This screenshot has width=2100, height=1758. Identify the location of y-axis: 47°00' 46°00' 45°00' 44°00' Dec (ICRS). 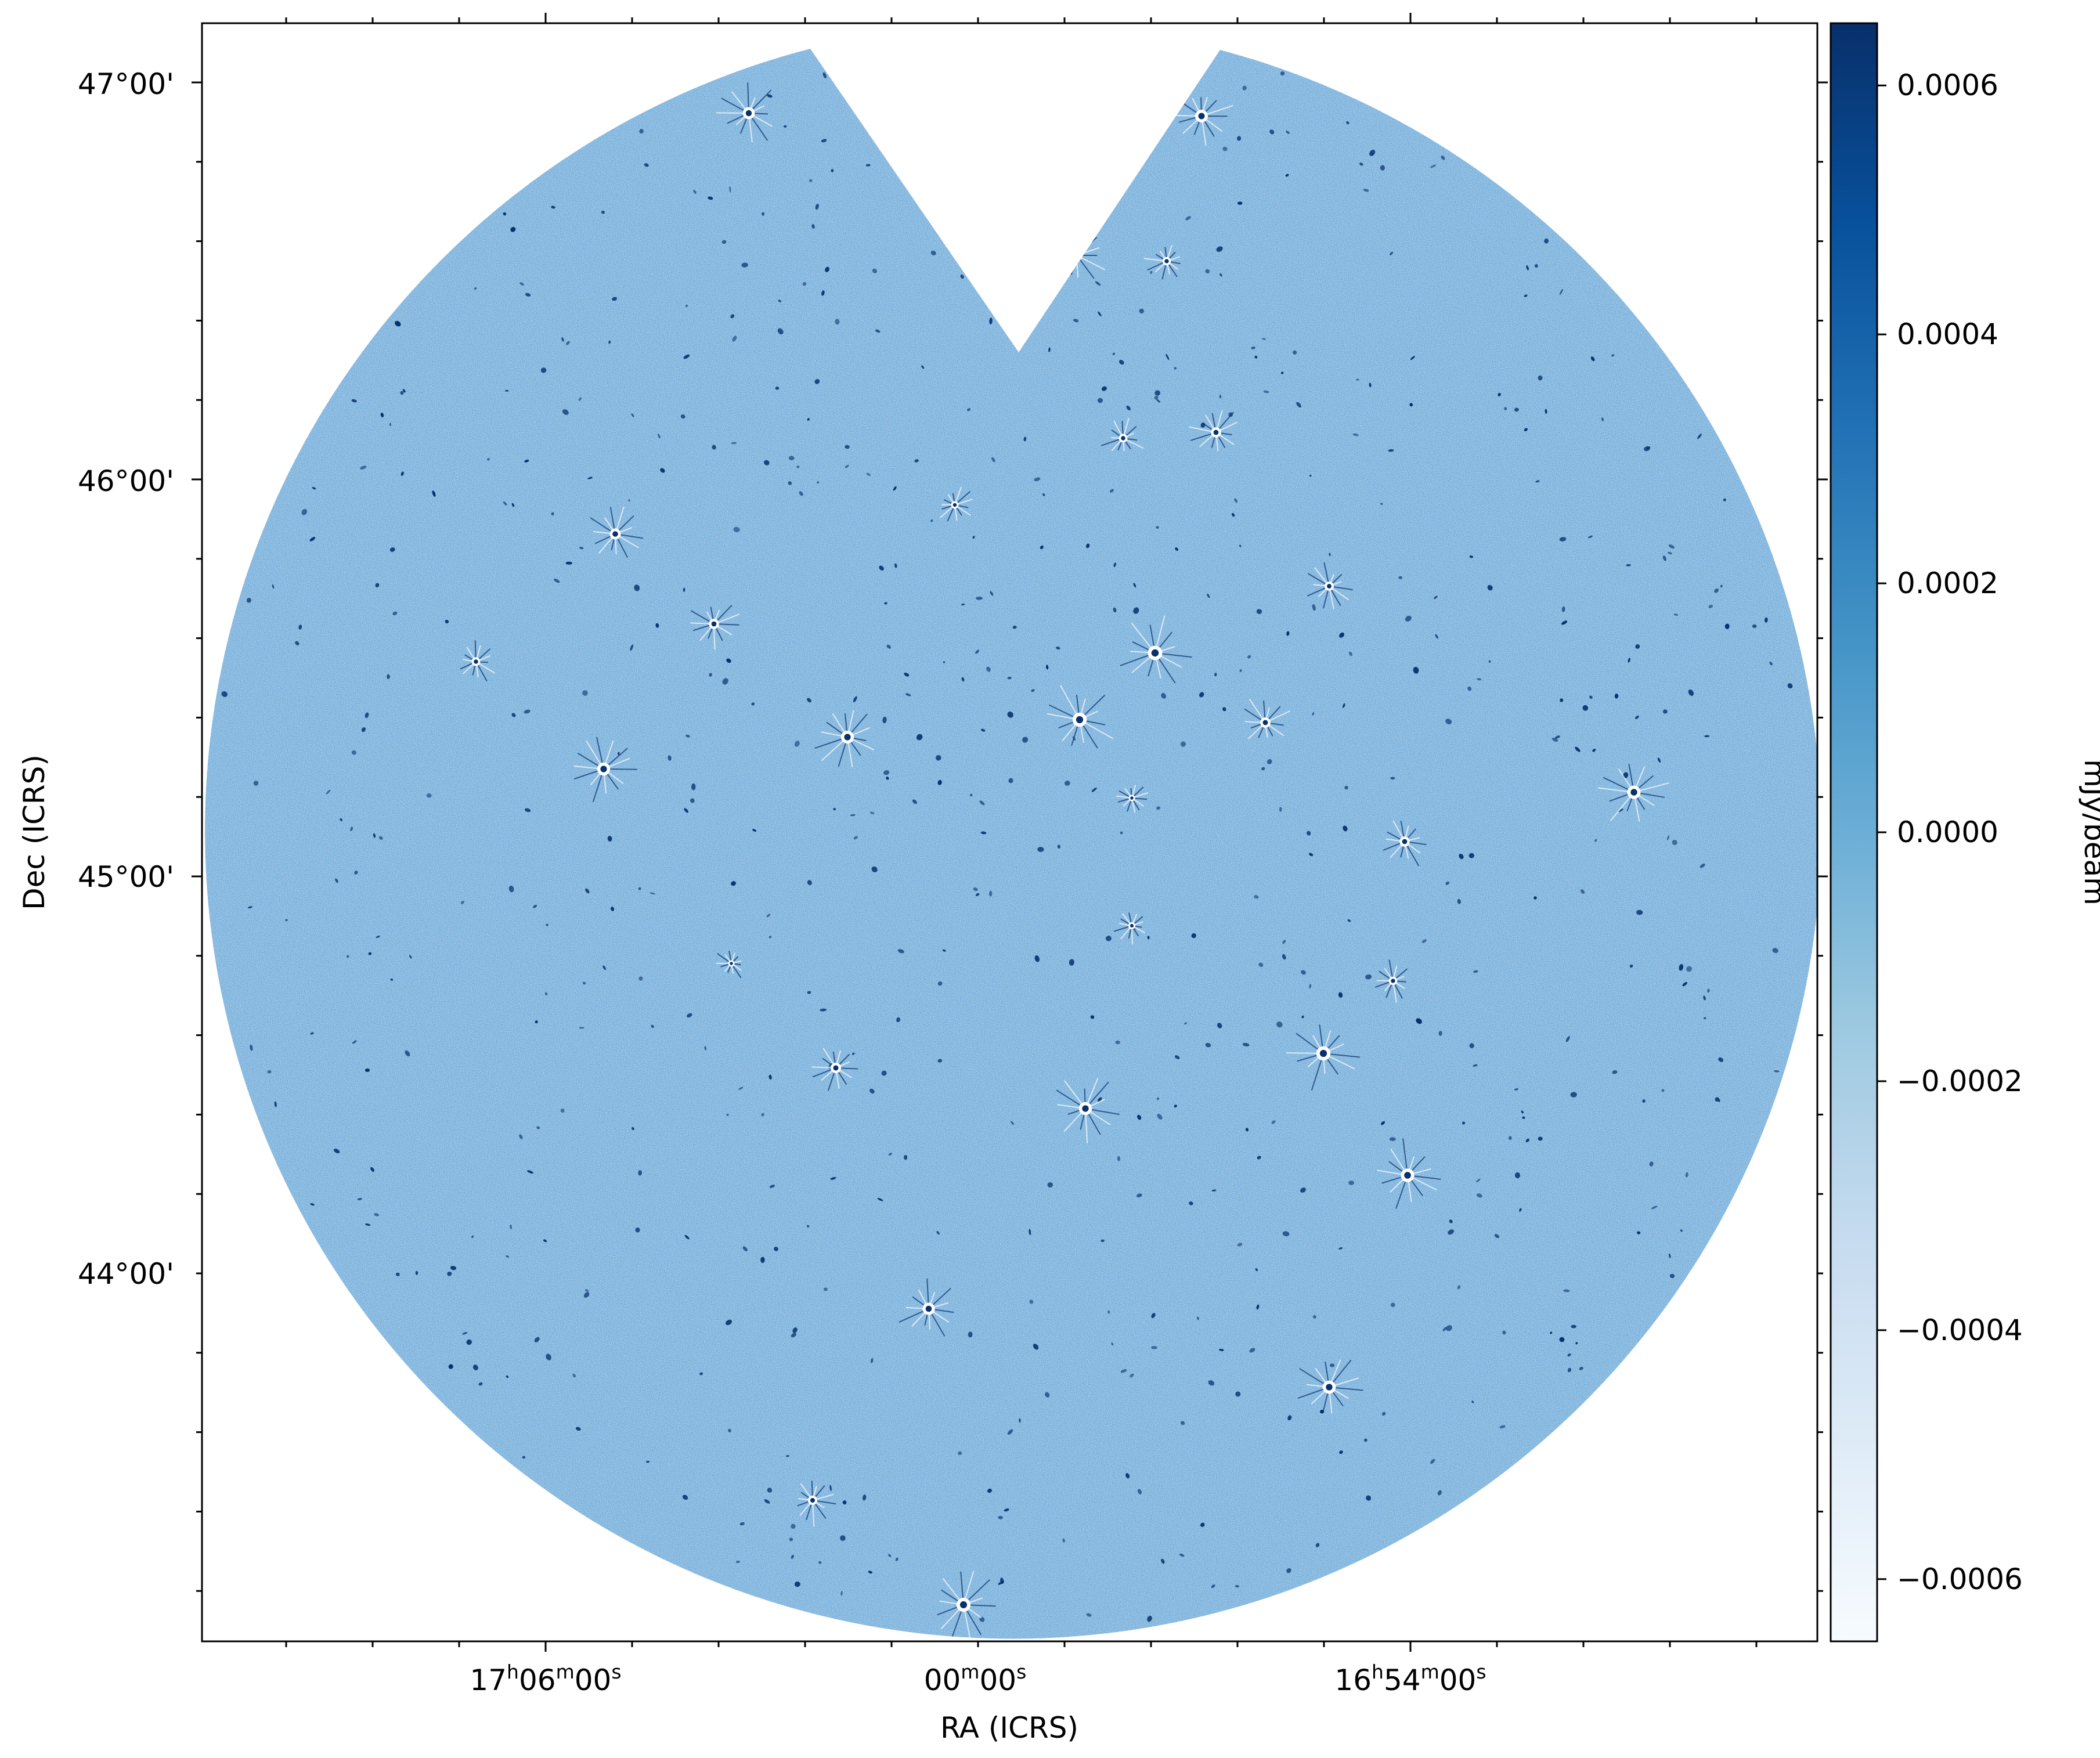
(96, 679).